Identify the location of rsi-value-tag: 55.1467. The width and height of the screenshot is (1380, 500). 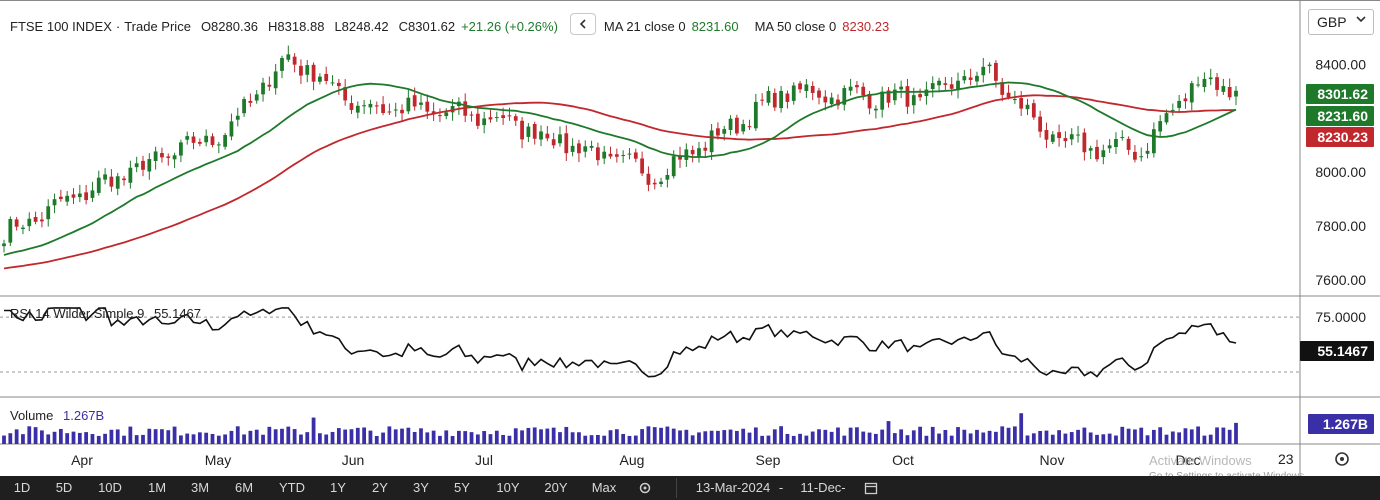
(1337, 351).